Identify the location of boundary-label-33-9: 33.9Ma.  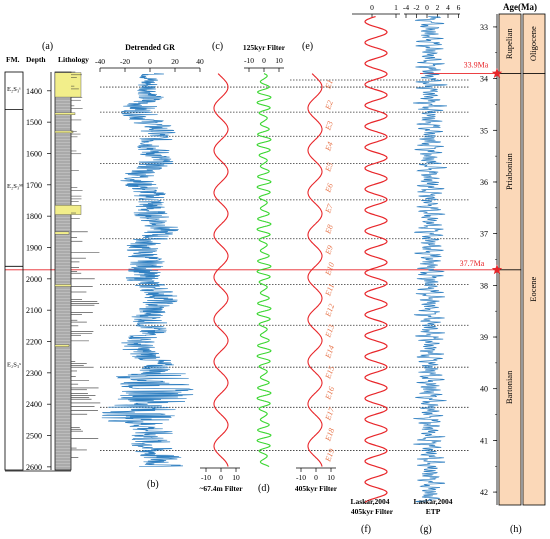
(476, 64).